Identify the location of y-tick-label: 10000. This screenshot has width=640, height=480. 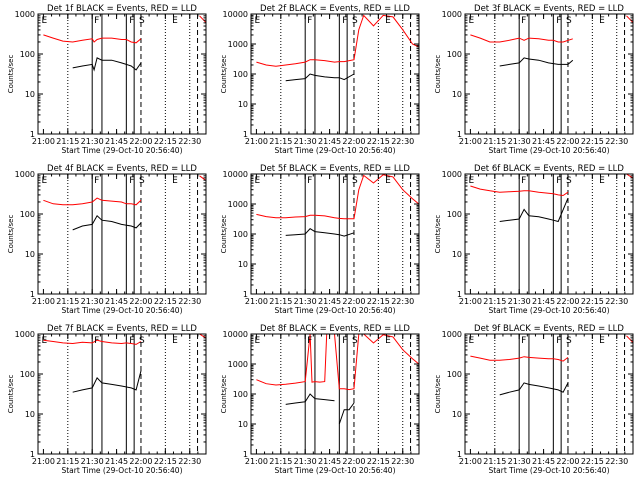
(235, 14).